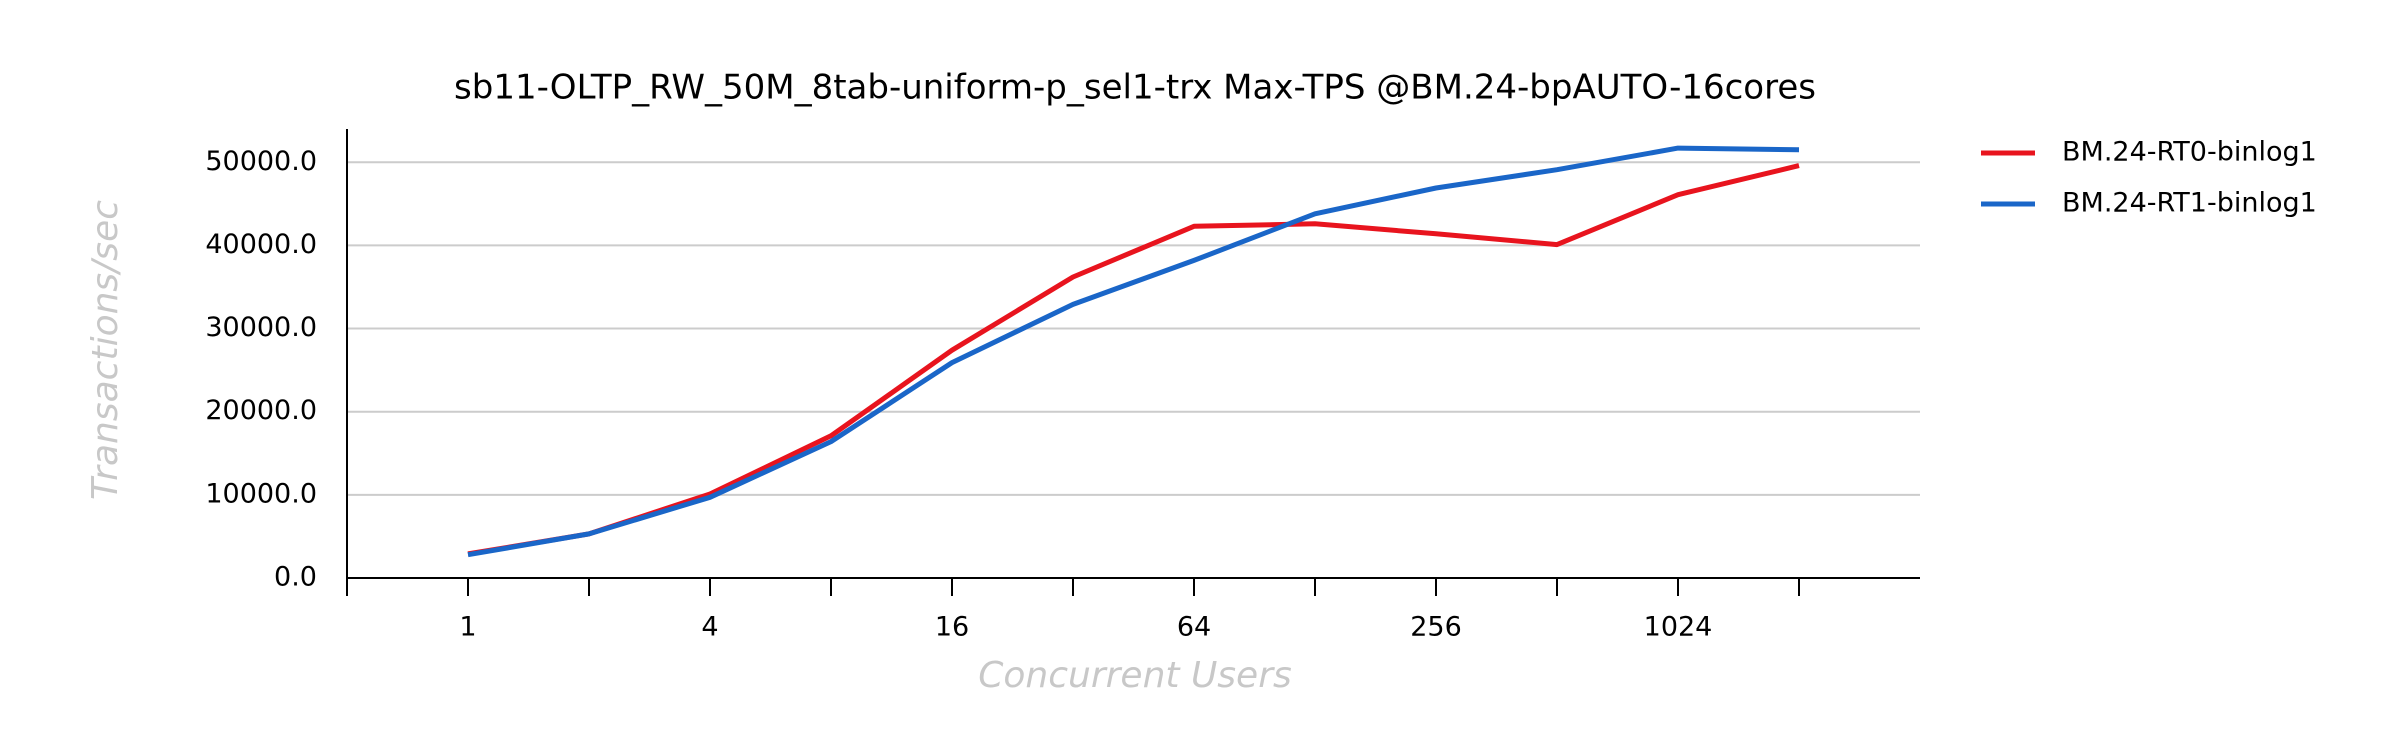 The image size is (2400, 748). Describe the element at coordinates (261, 410) in the screenshot. I see `y-tick-label: 20000.0` at that location.